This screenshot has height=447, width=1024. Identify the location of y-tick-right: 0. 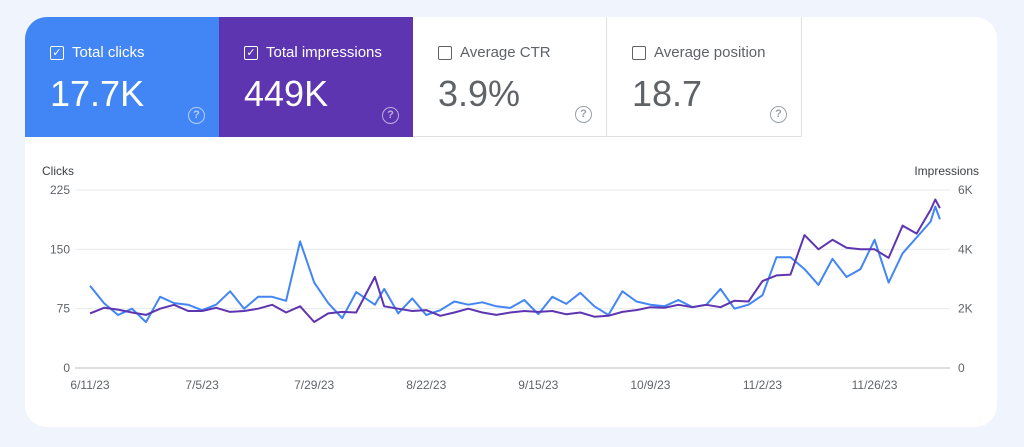
(961, 368).